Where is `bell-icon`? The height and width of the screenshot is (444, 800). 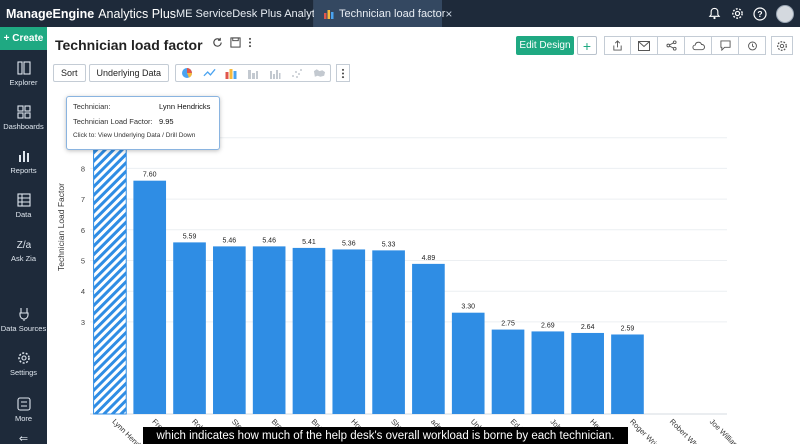
bell-icon is located at coordinates (714, 14).